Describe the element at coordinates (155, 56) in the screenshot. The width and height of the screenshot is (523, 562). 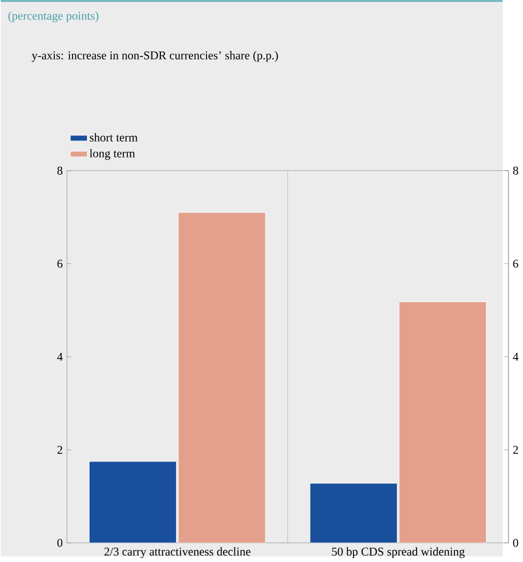
I see `text: y-axis: increase in non-SDR currencies’ share (p.p.)` at that location.